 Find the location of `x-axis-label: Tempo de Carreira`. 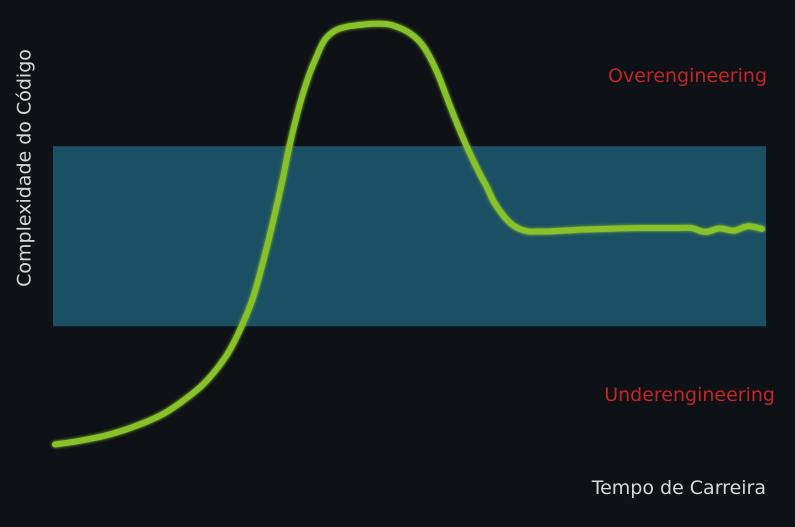

x-axis-label: Tempo de Carreira is located at coordinates (678, 488).